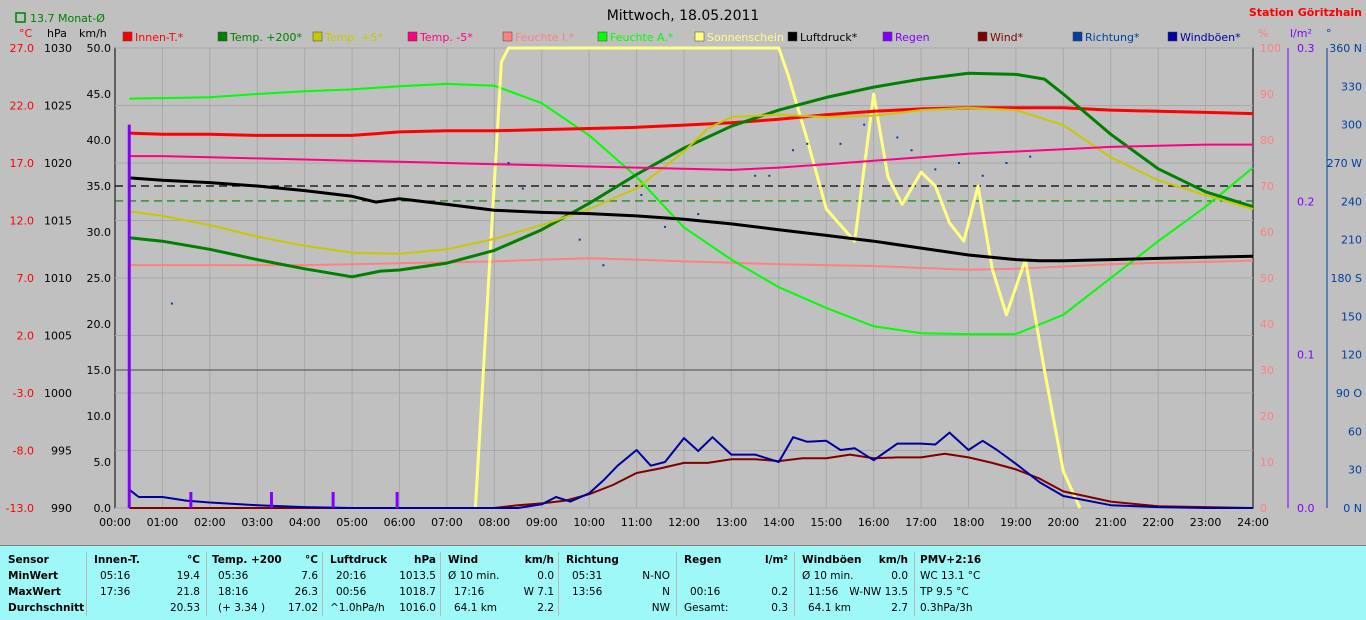 This screenshot has width=1366, height=620. I want to click on summary-wind-avg-val: 2.2, so click(545, 608).